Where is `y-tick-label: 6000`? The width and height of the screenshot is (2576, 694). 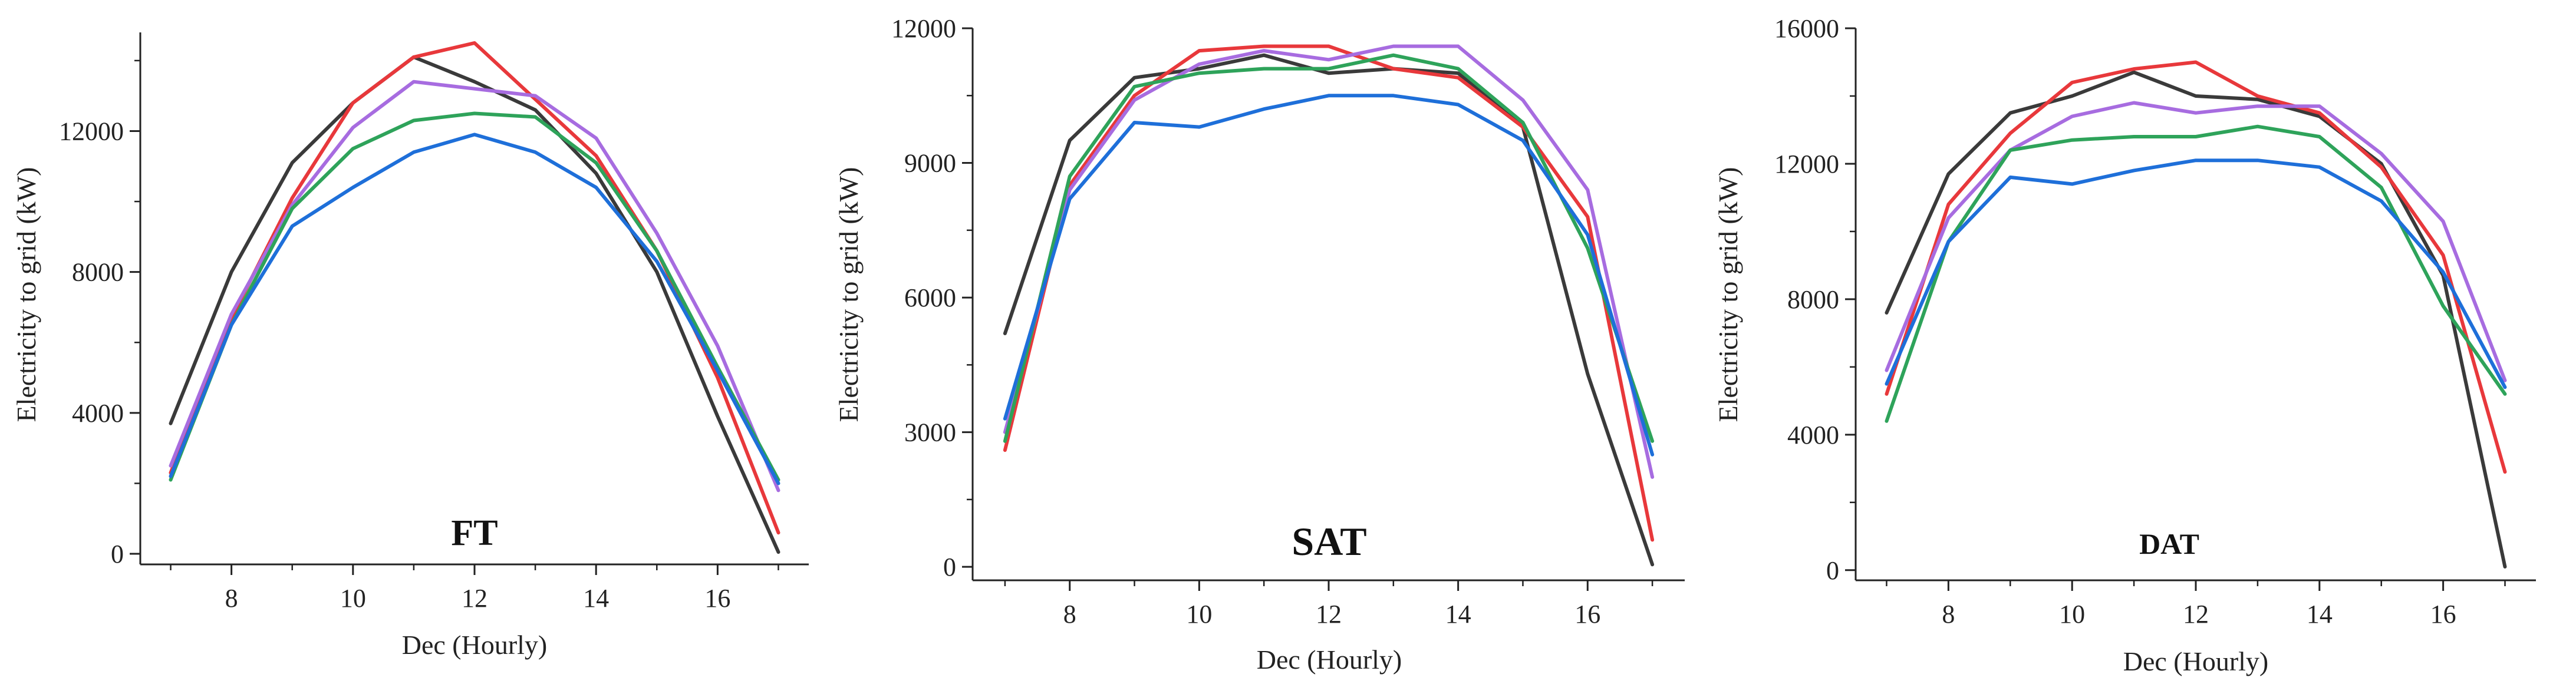 y-tick-label: 6000 is located at coordinates (930, 297).